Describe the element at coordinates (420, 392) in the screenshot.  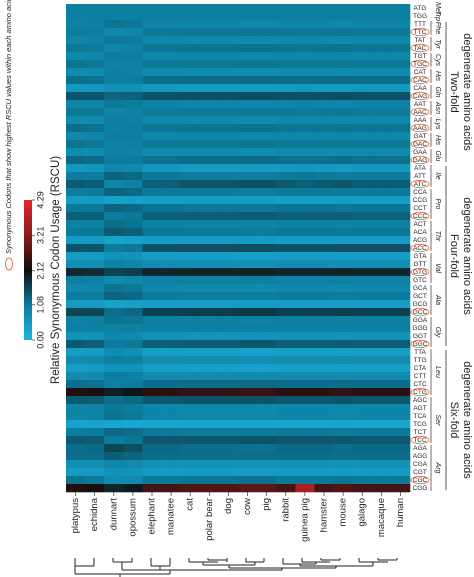
I see `codon-label: CTG` at that location.